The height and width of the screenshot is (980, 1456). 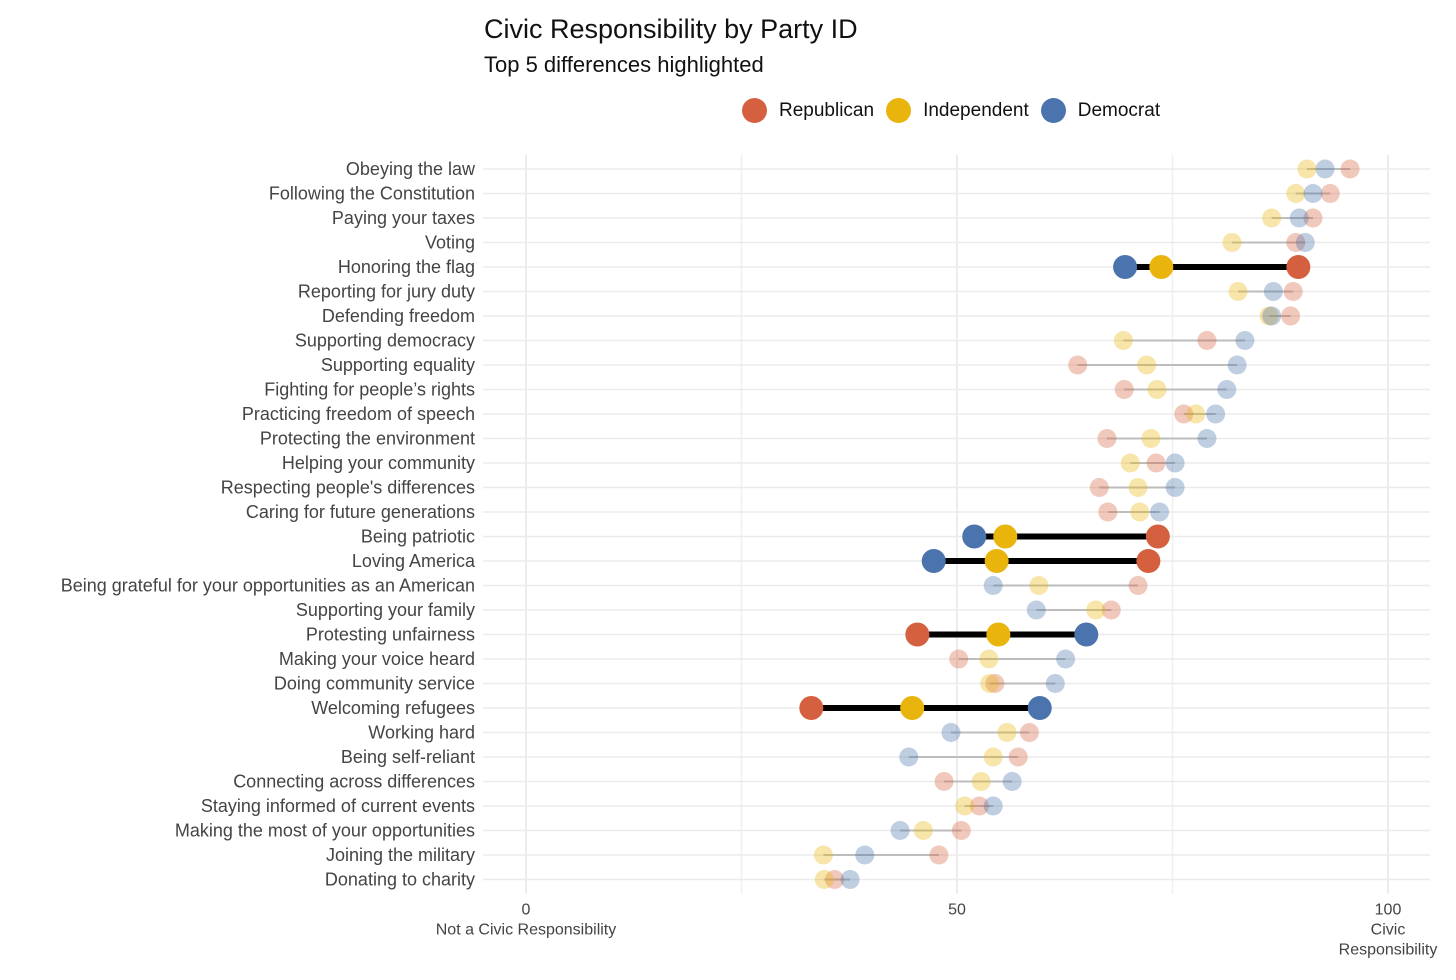 I want to click on legend-item-democrat: Democrat, so click(x=1100, y=110).